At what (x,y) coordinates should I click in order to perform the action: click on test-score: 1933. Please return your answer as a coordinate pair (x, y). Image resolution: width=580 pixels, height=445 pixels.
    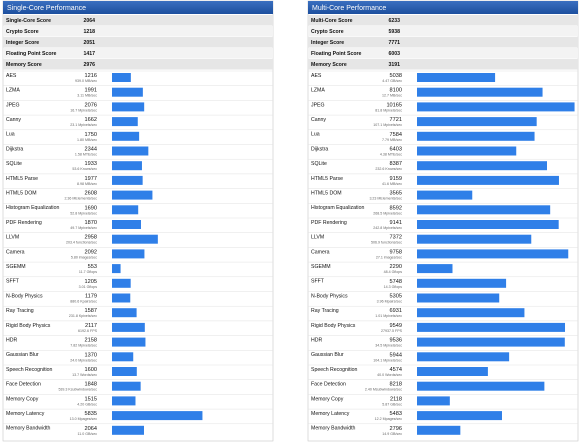
    Looking at the image, I should click on (91, 164).